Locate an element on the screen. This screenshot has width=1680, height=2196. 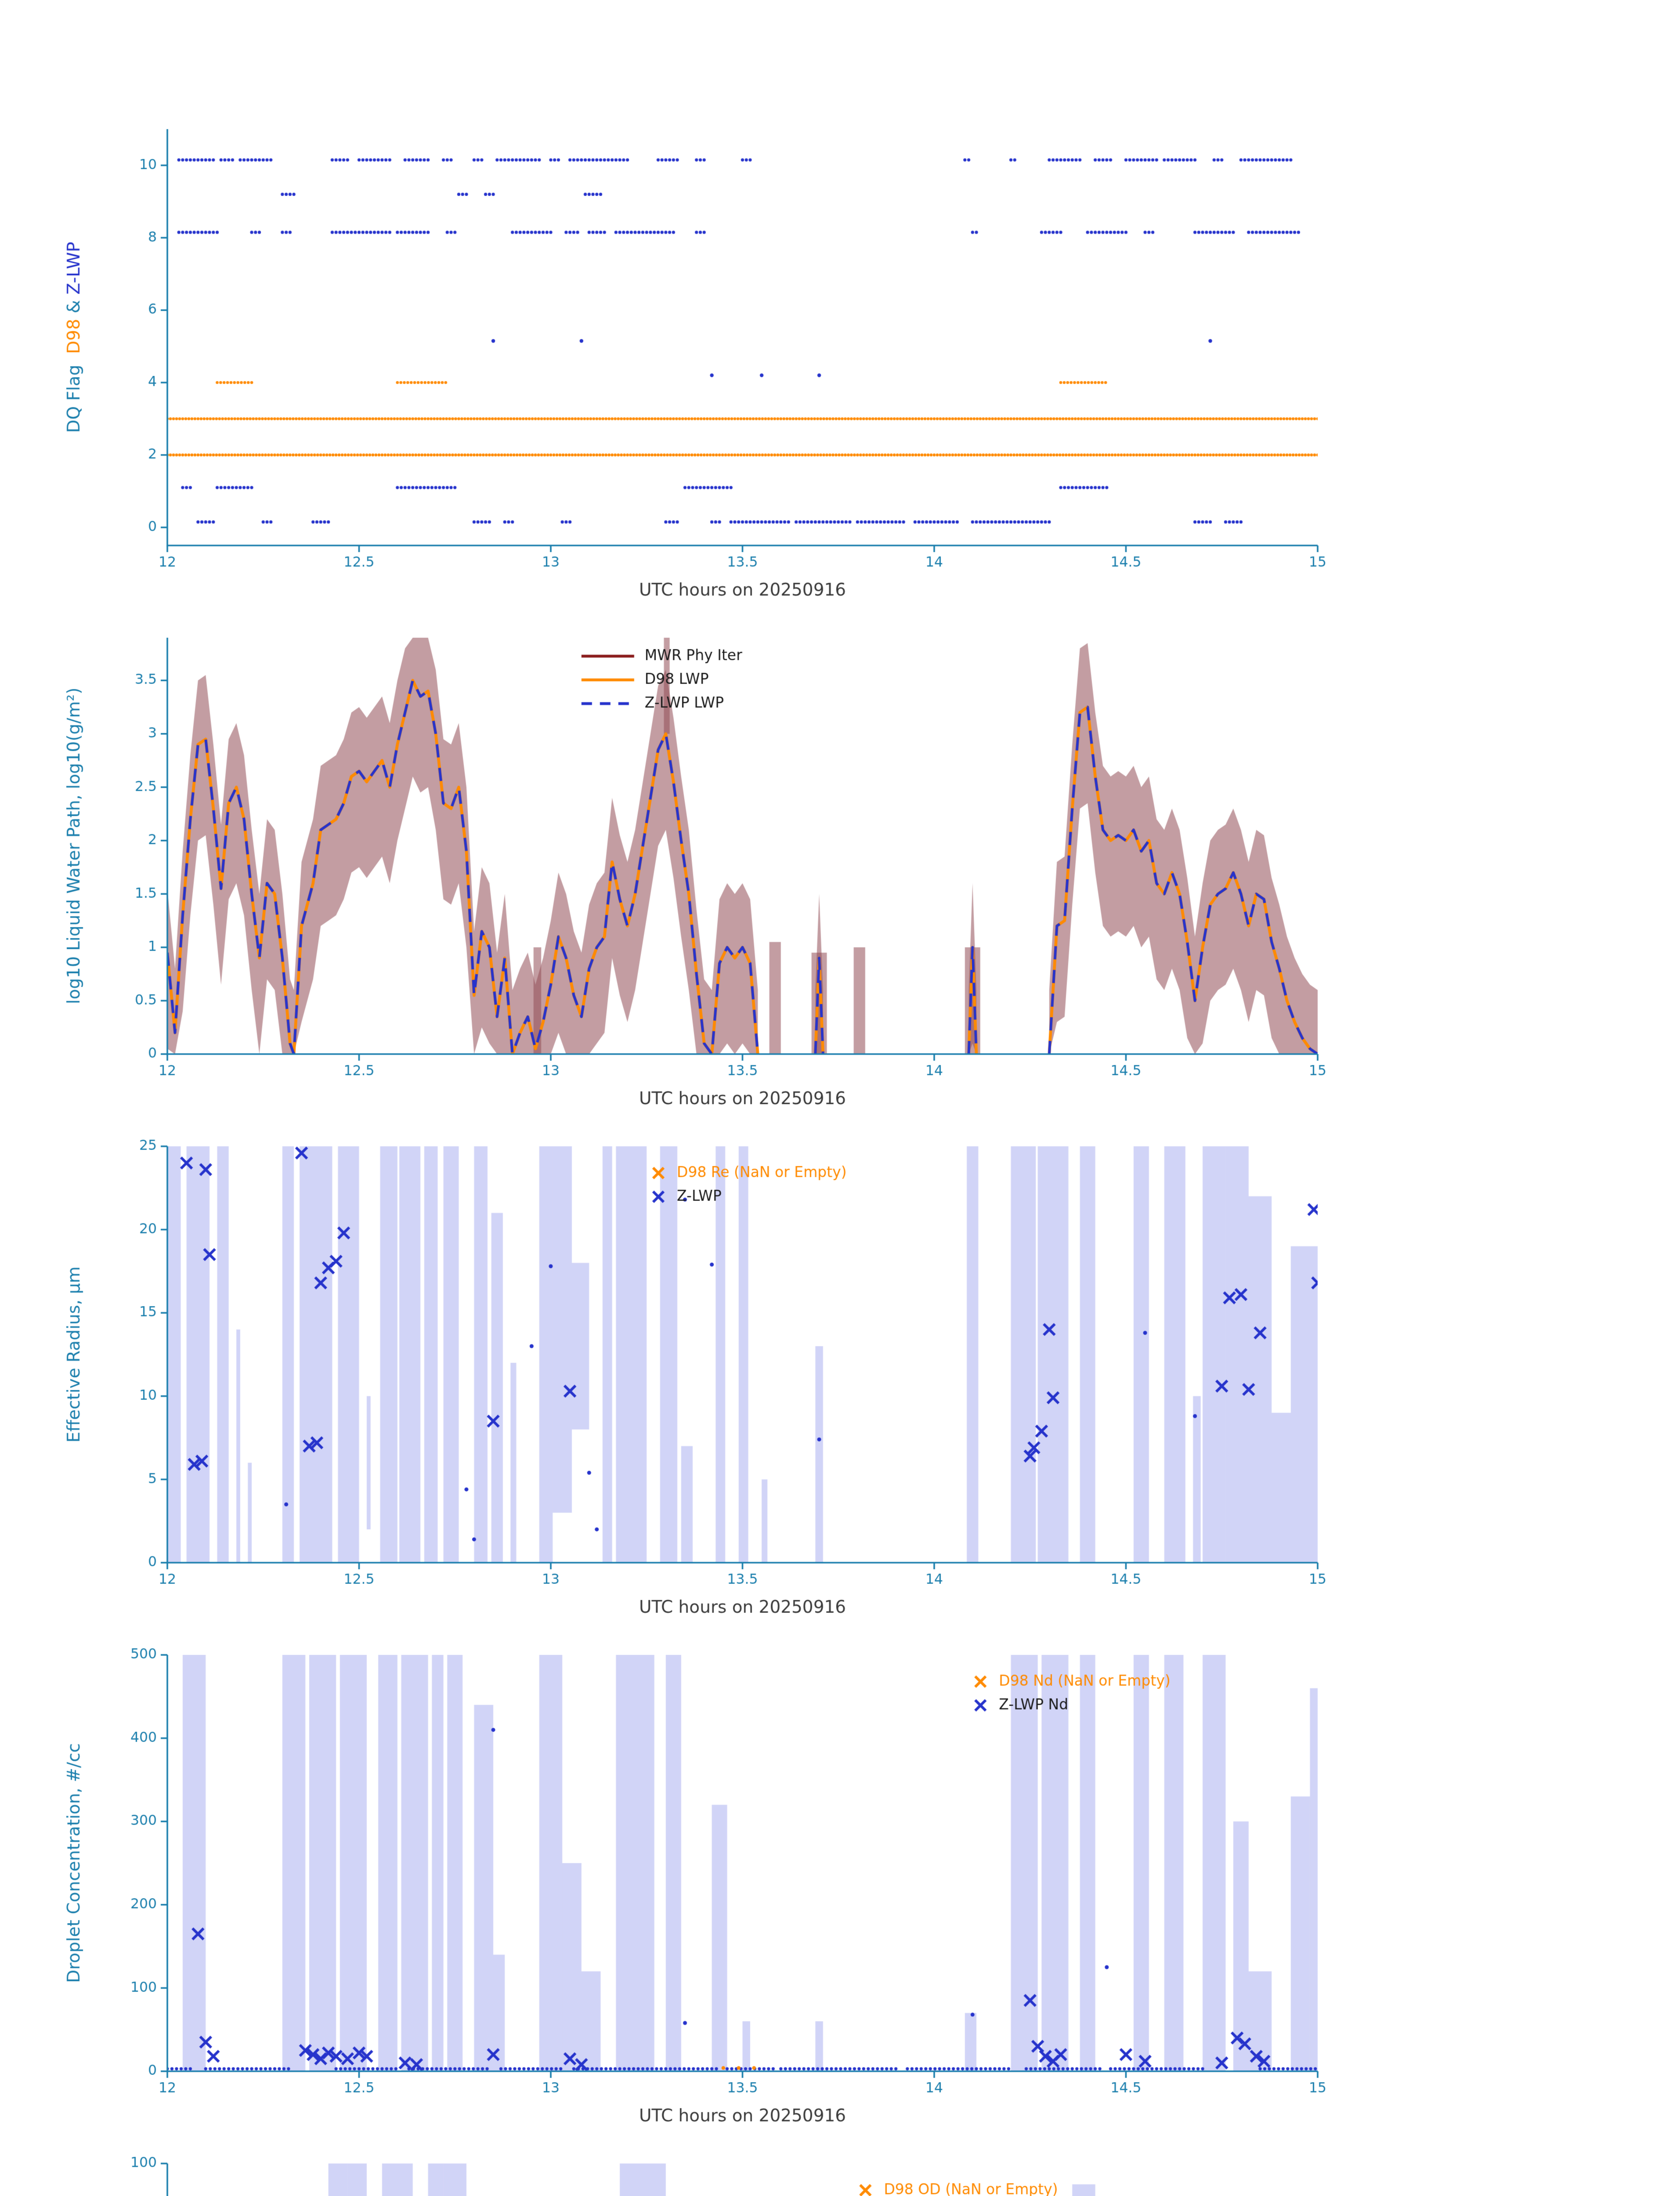
panel-5-canvas is located at coordinates (840, 2176).